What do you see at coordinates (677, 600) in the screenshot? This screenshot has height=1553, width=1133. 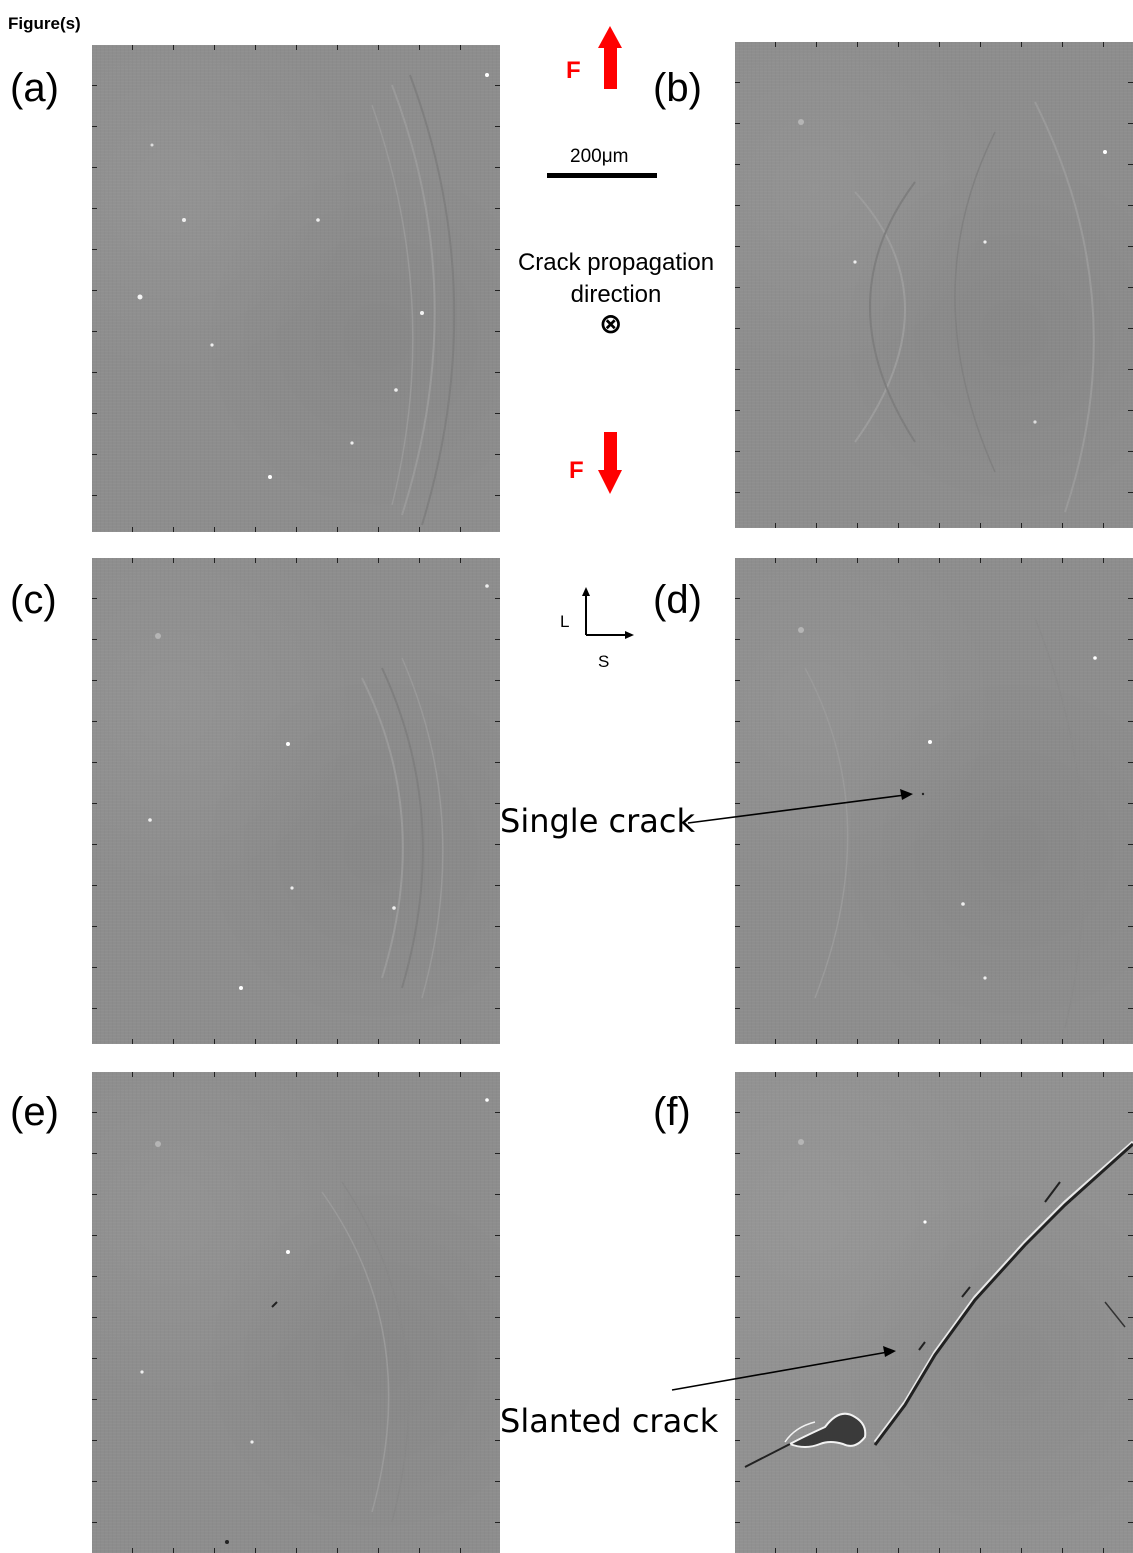 I see `panel-label-d: (d)` at bounding box center [677, 600].